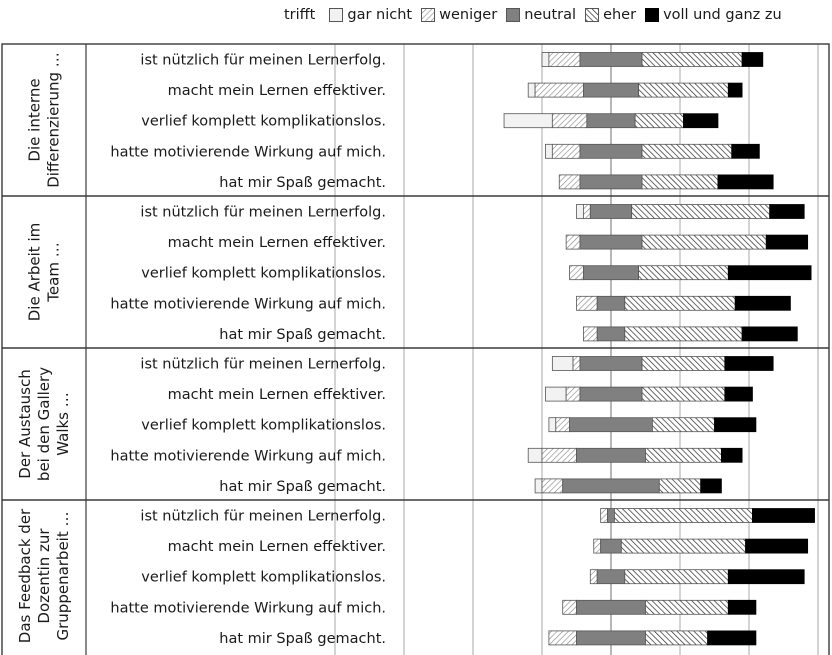 This screenshot has height=655, width=832. Describe the element at coordinates (25, 575) in the screenshot. I see `group-title-line: Das Feedback der` at that location.